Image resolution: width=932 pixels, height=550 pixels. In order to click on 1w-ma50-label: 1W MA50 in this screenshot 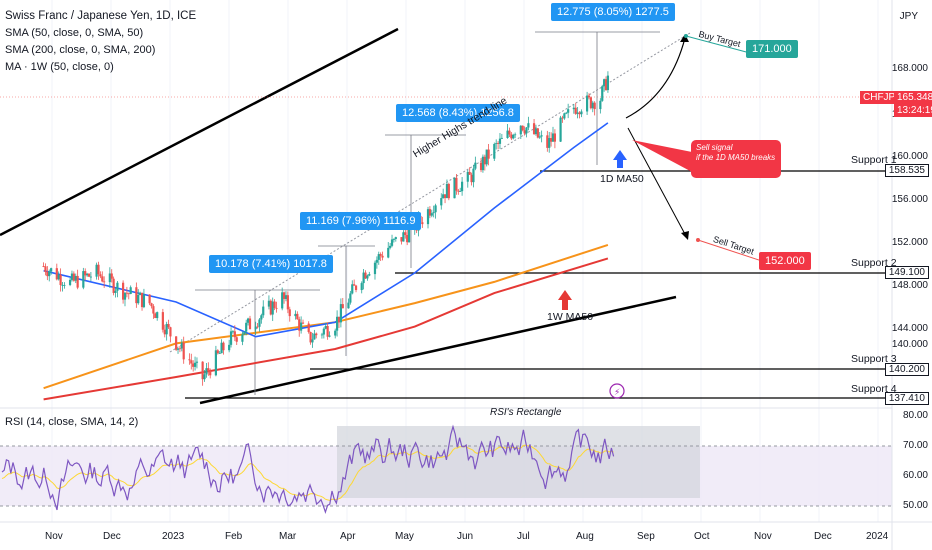, I will do `click(570, 317)`.